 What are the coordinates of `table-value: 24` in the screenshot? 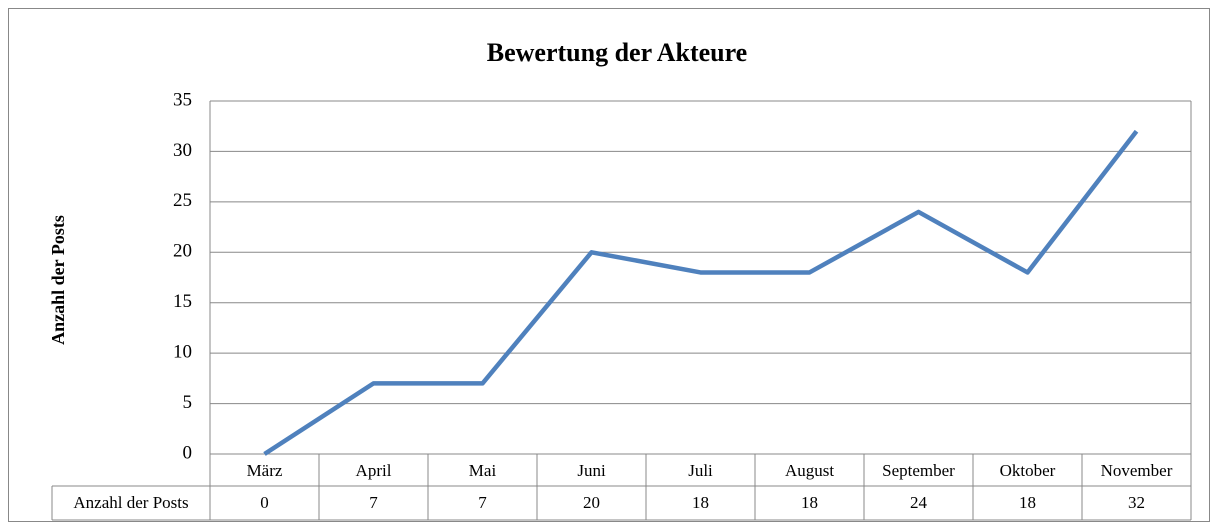 It's located at (919, 502).